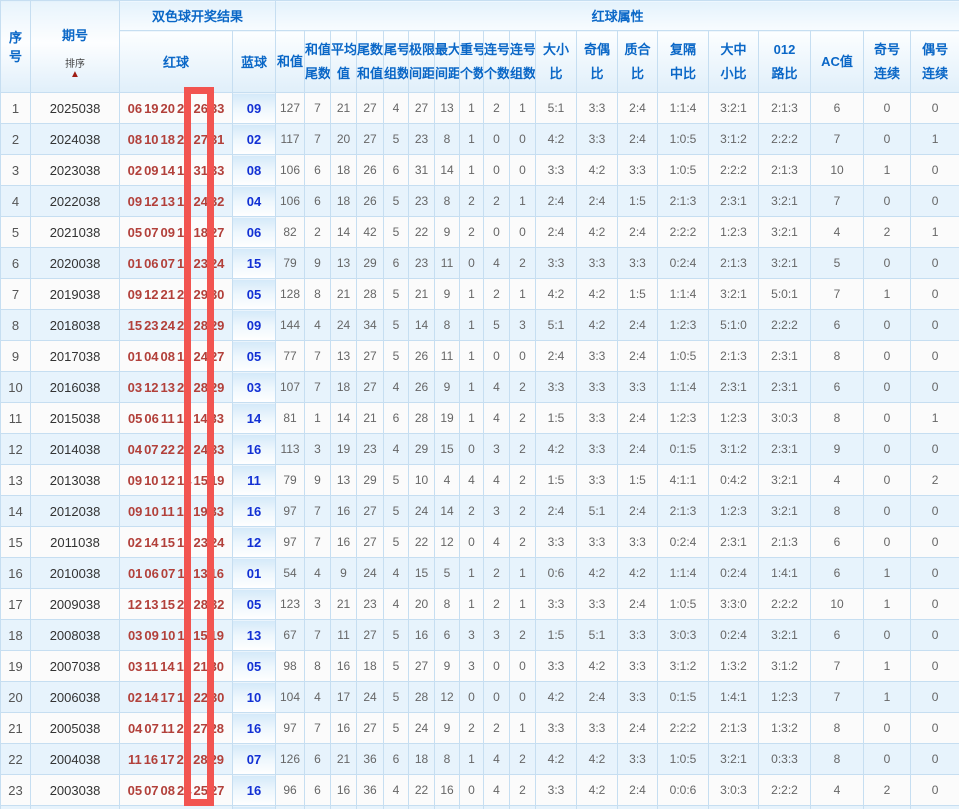  Describe the element at coordinates (151, 201) in the screenshot. I see `red-ball-number: 12` at that location.